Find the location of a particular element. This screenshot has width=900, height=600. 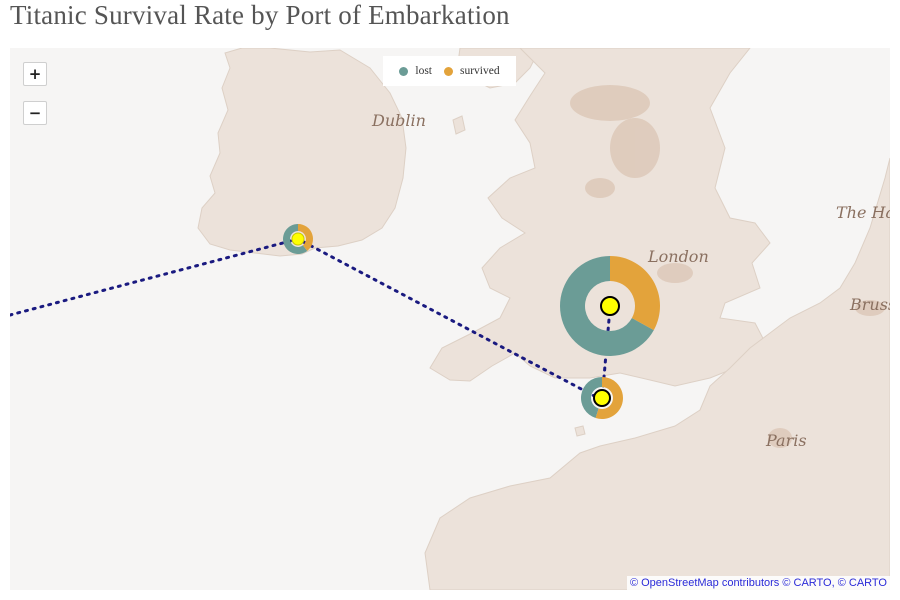

donut-southampton-survived is located at coordinates (635, 293).